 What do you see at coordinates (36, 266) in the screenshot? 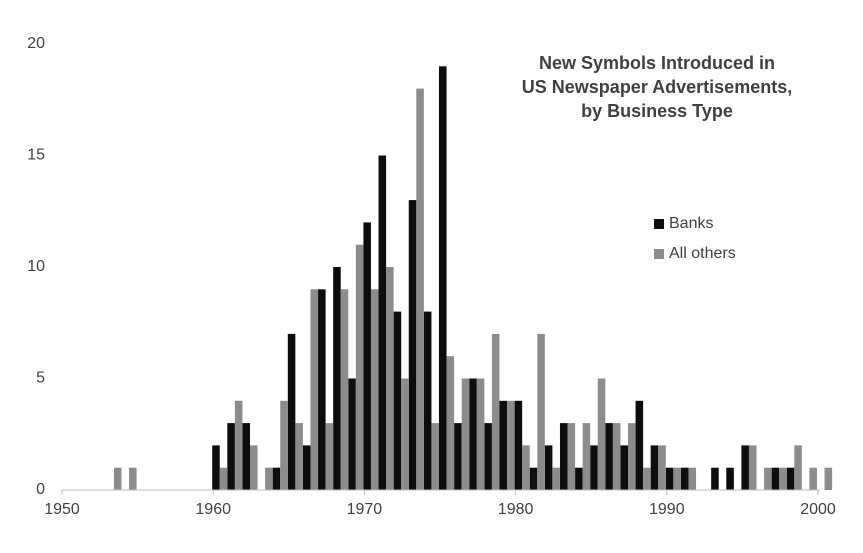
I see `y-tick-label: 10` at bounding box center [36, 266].